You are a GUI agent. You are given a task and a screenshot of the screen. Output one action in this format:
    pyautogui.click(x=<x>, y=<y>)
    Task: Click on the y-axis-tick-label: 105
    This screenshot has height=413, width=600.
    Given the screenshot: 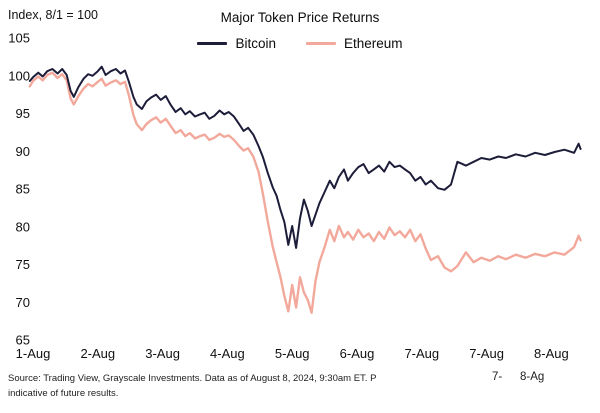 What is the action you would take?
    pyautogui.click(x=19, y=38)
    